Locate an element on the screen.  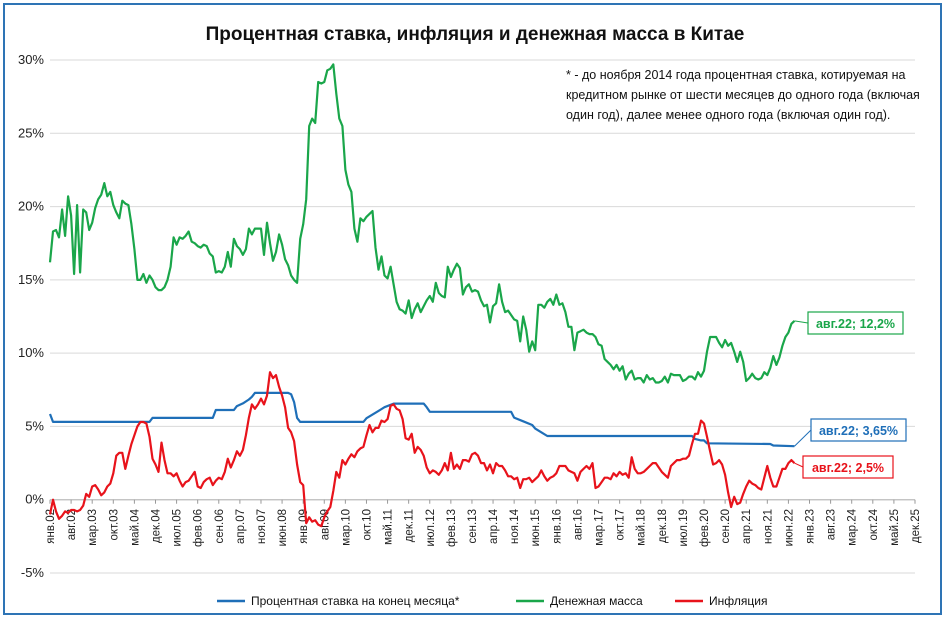
y-tick-label: 0% is located at coordinates (34, 499).